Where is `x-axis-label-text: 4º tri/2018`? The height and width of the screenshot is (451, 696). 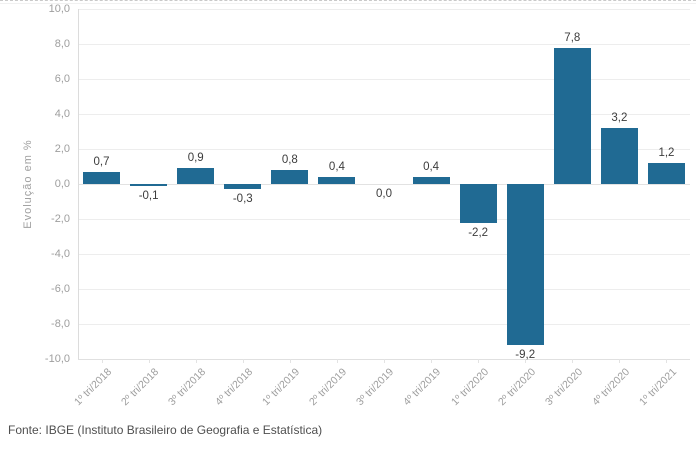 x-axis-label-text: 4º tri/2018 is located at coordinates (234, 387).